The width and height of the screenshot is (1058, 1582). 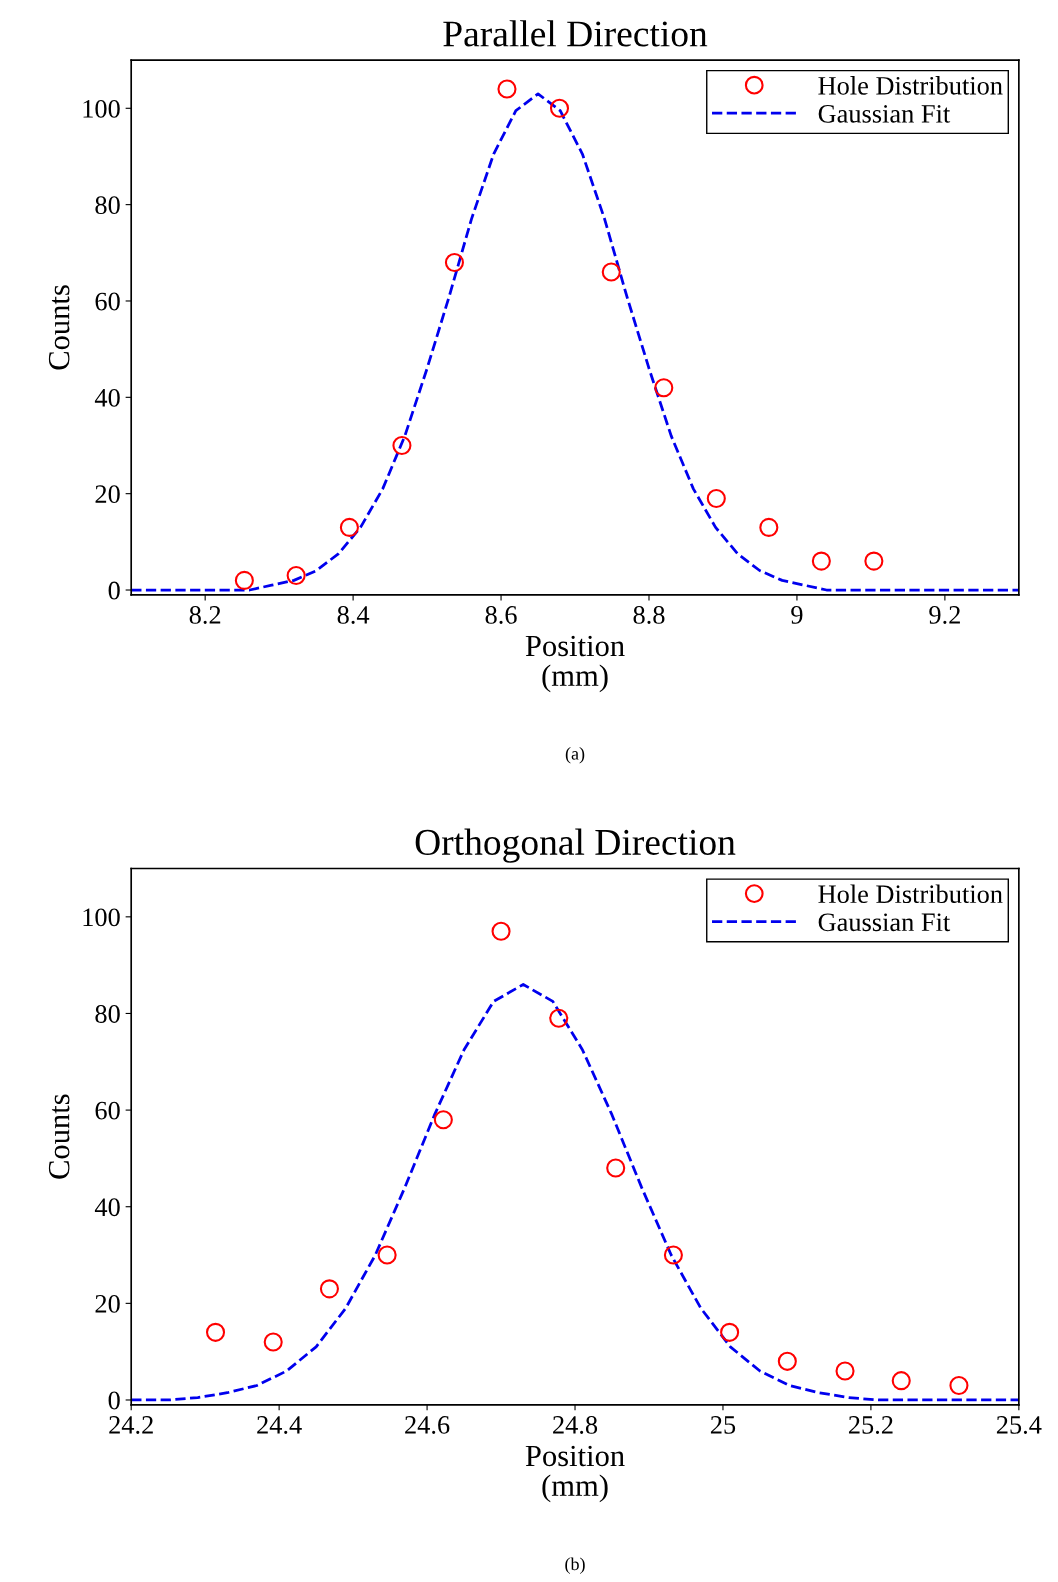 I want to click on x-tick-label: 24.8, so click(x=575, y=1425).